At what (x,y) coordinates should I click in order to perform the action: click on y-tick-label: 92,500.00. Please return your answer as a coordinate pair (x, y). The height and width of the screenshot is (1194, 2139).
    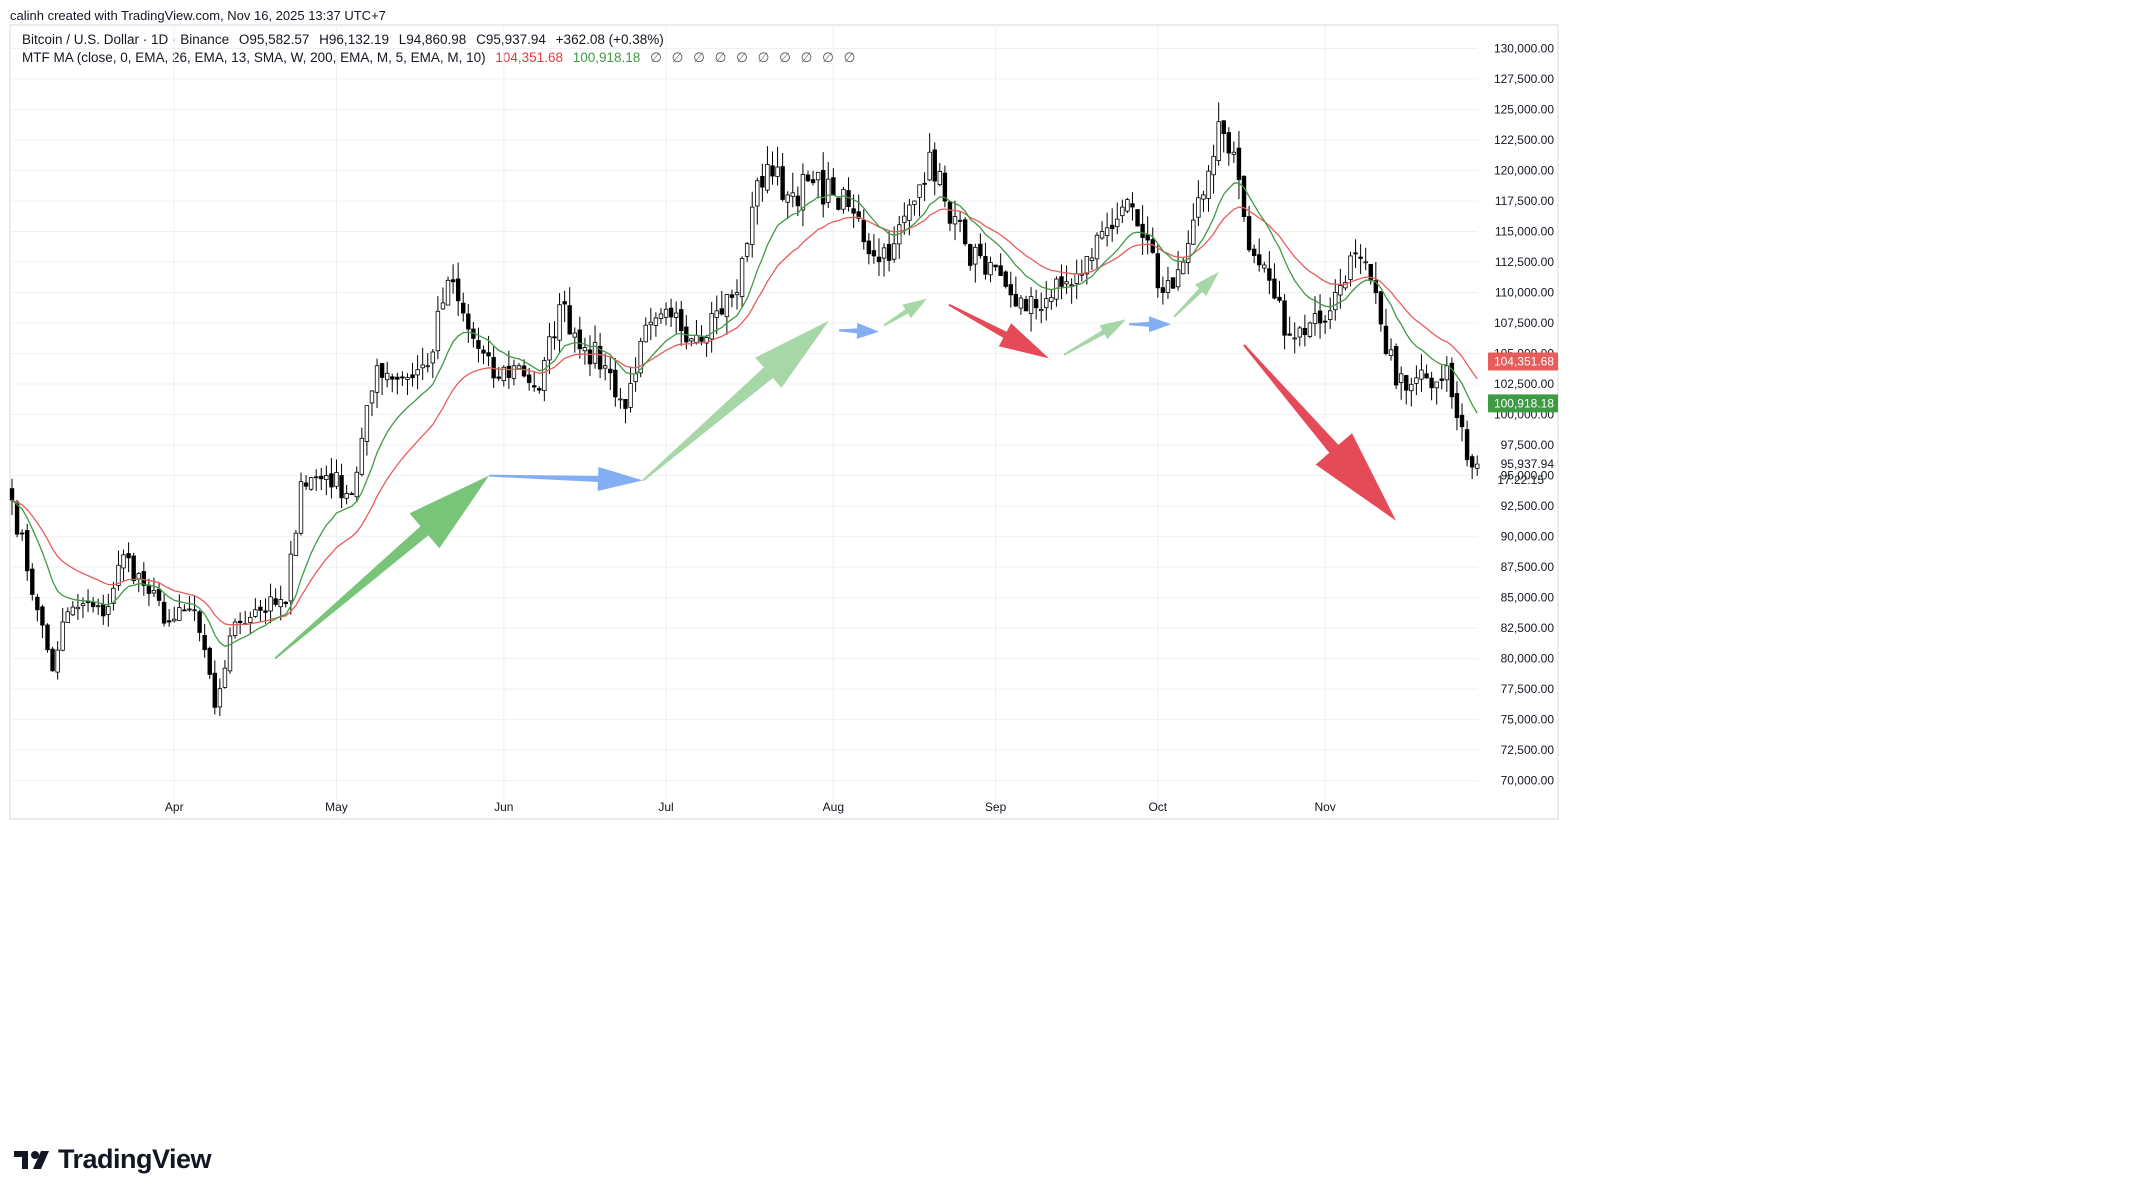
    Looking at the image, I should click on (1528, 506).